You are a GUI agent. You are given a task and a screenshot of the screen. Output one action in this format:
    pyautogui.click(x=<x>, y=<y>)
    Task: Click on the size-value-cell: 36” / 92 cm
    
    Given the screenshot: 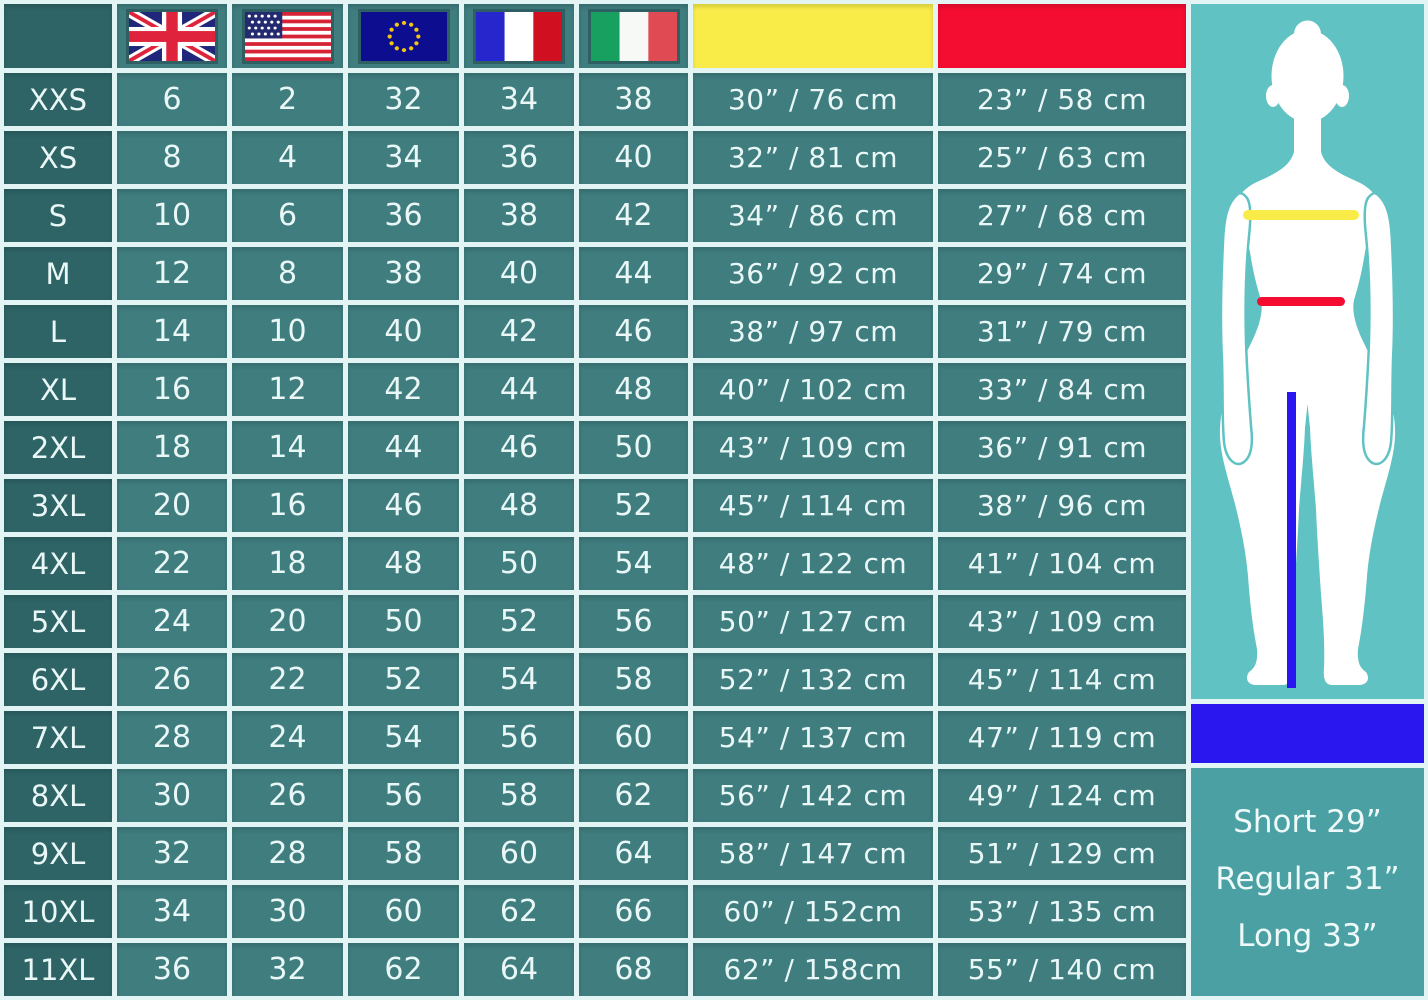 What is the action you would take?
    pyautogui.click(x=813, y=273)
    